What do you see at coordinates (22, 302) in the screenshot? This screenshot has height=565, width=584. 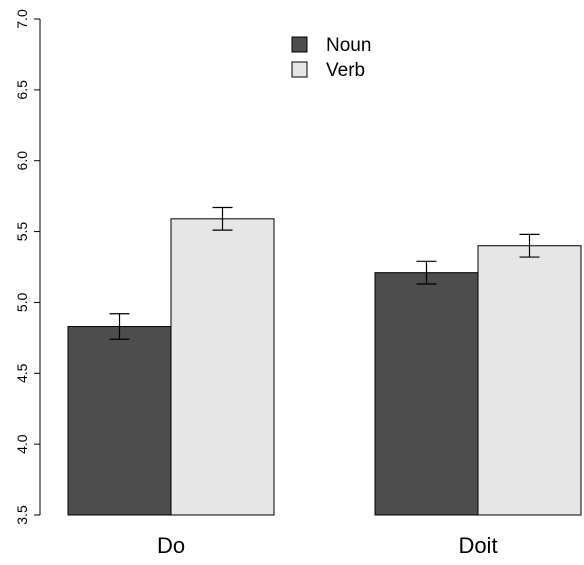 I see `y-tick-label: 5.0` at bounding box center [22, 302].